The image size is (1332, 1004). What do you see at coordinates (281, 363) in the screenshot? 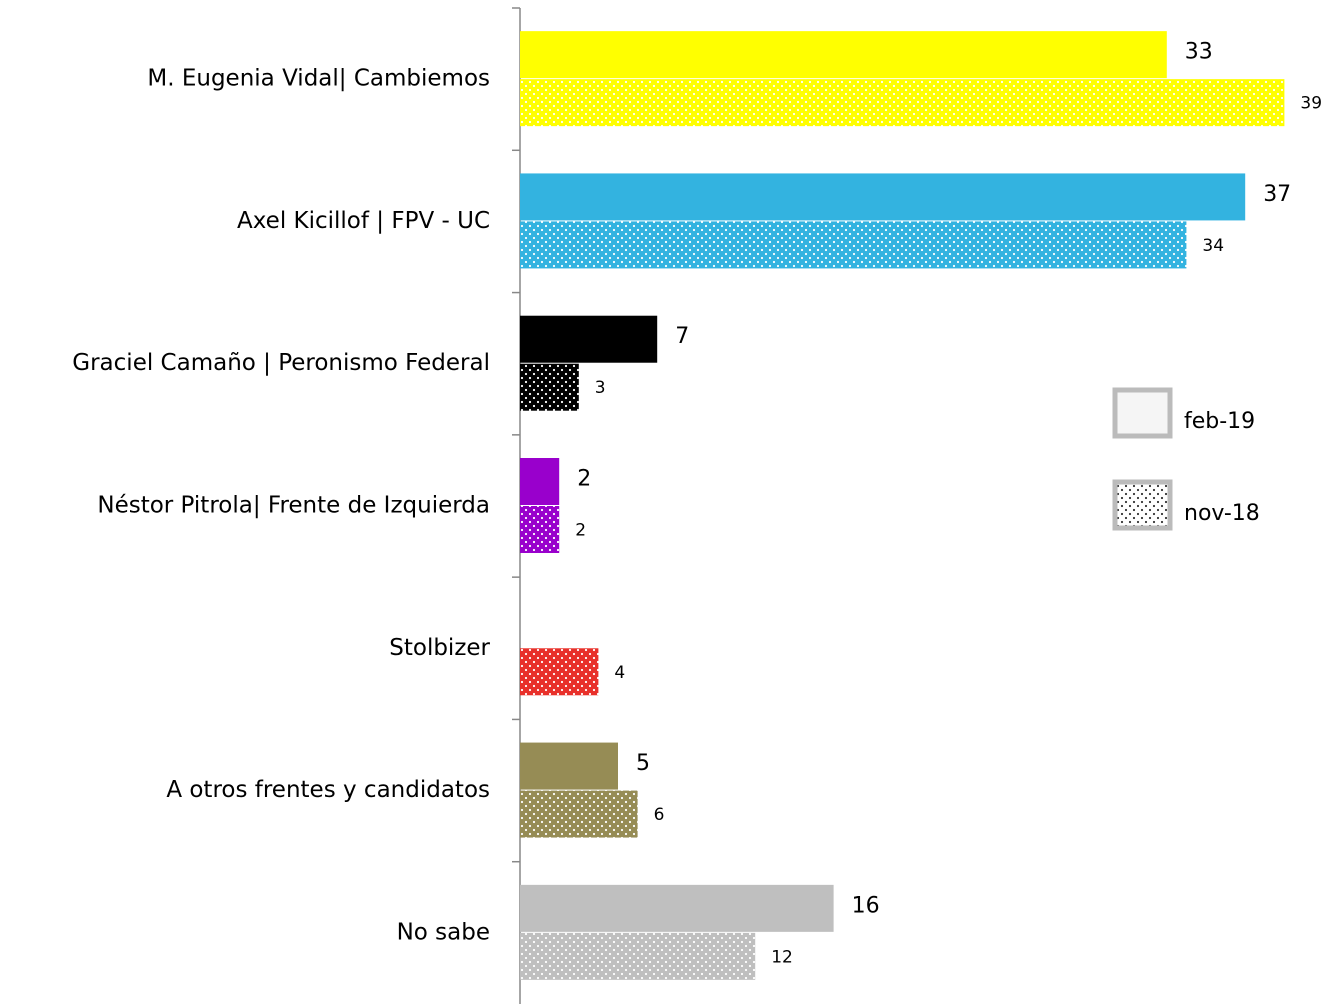
I see `y-tick-label: Graciel Camaño | Peronismo Federal` at bounding box center [281, 363].